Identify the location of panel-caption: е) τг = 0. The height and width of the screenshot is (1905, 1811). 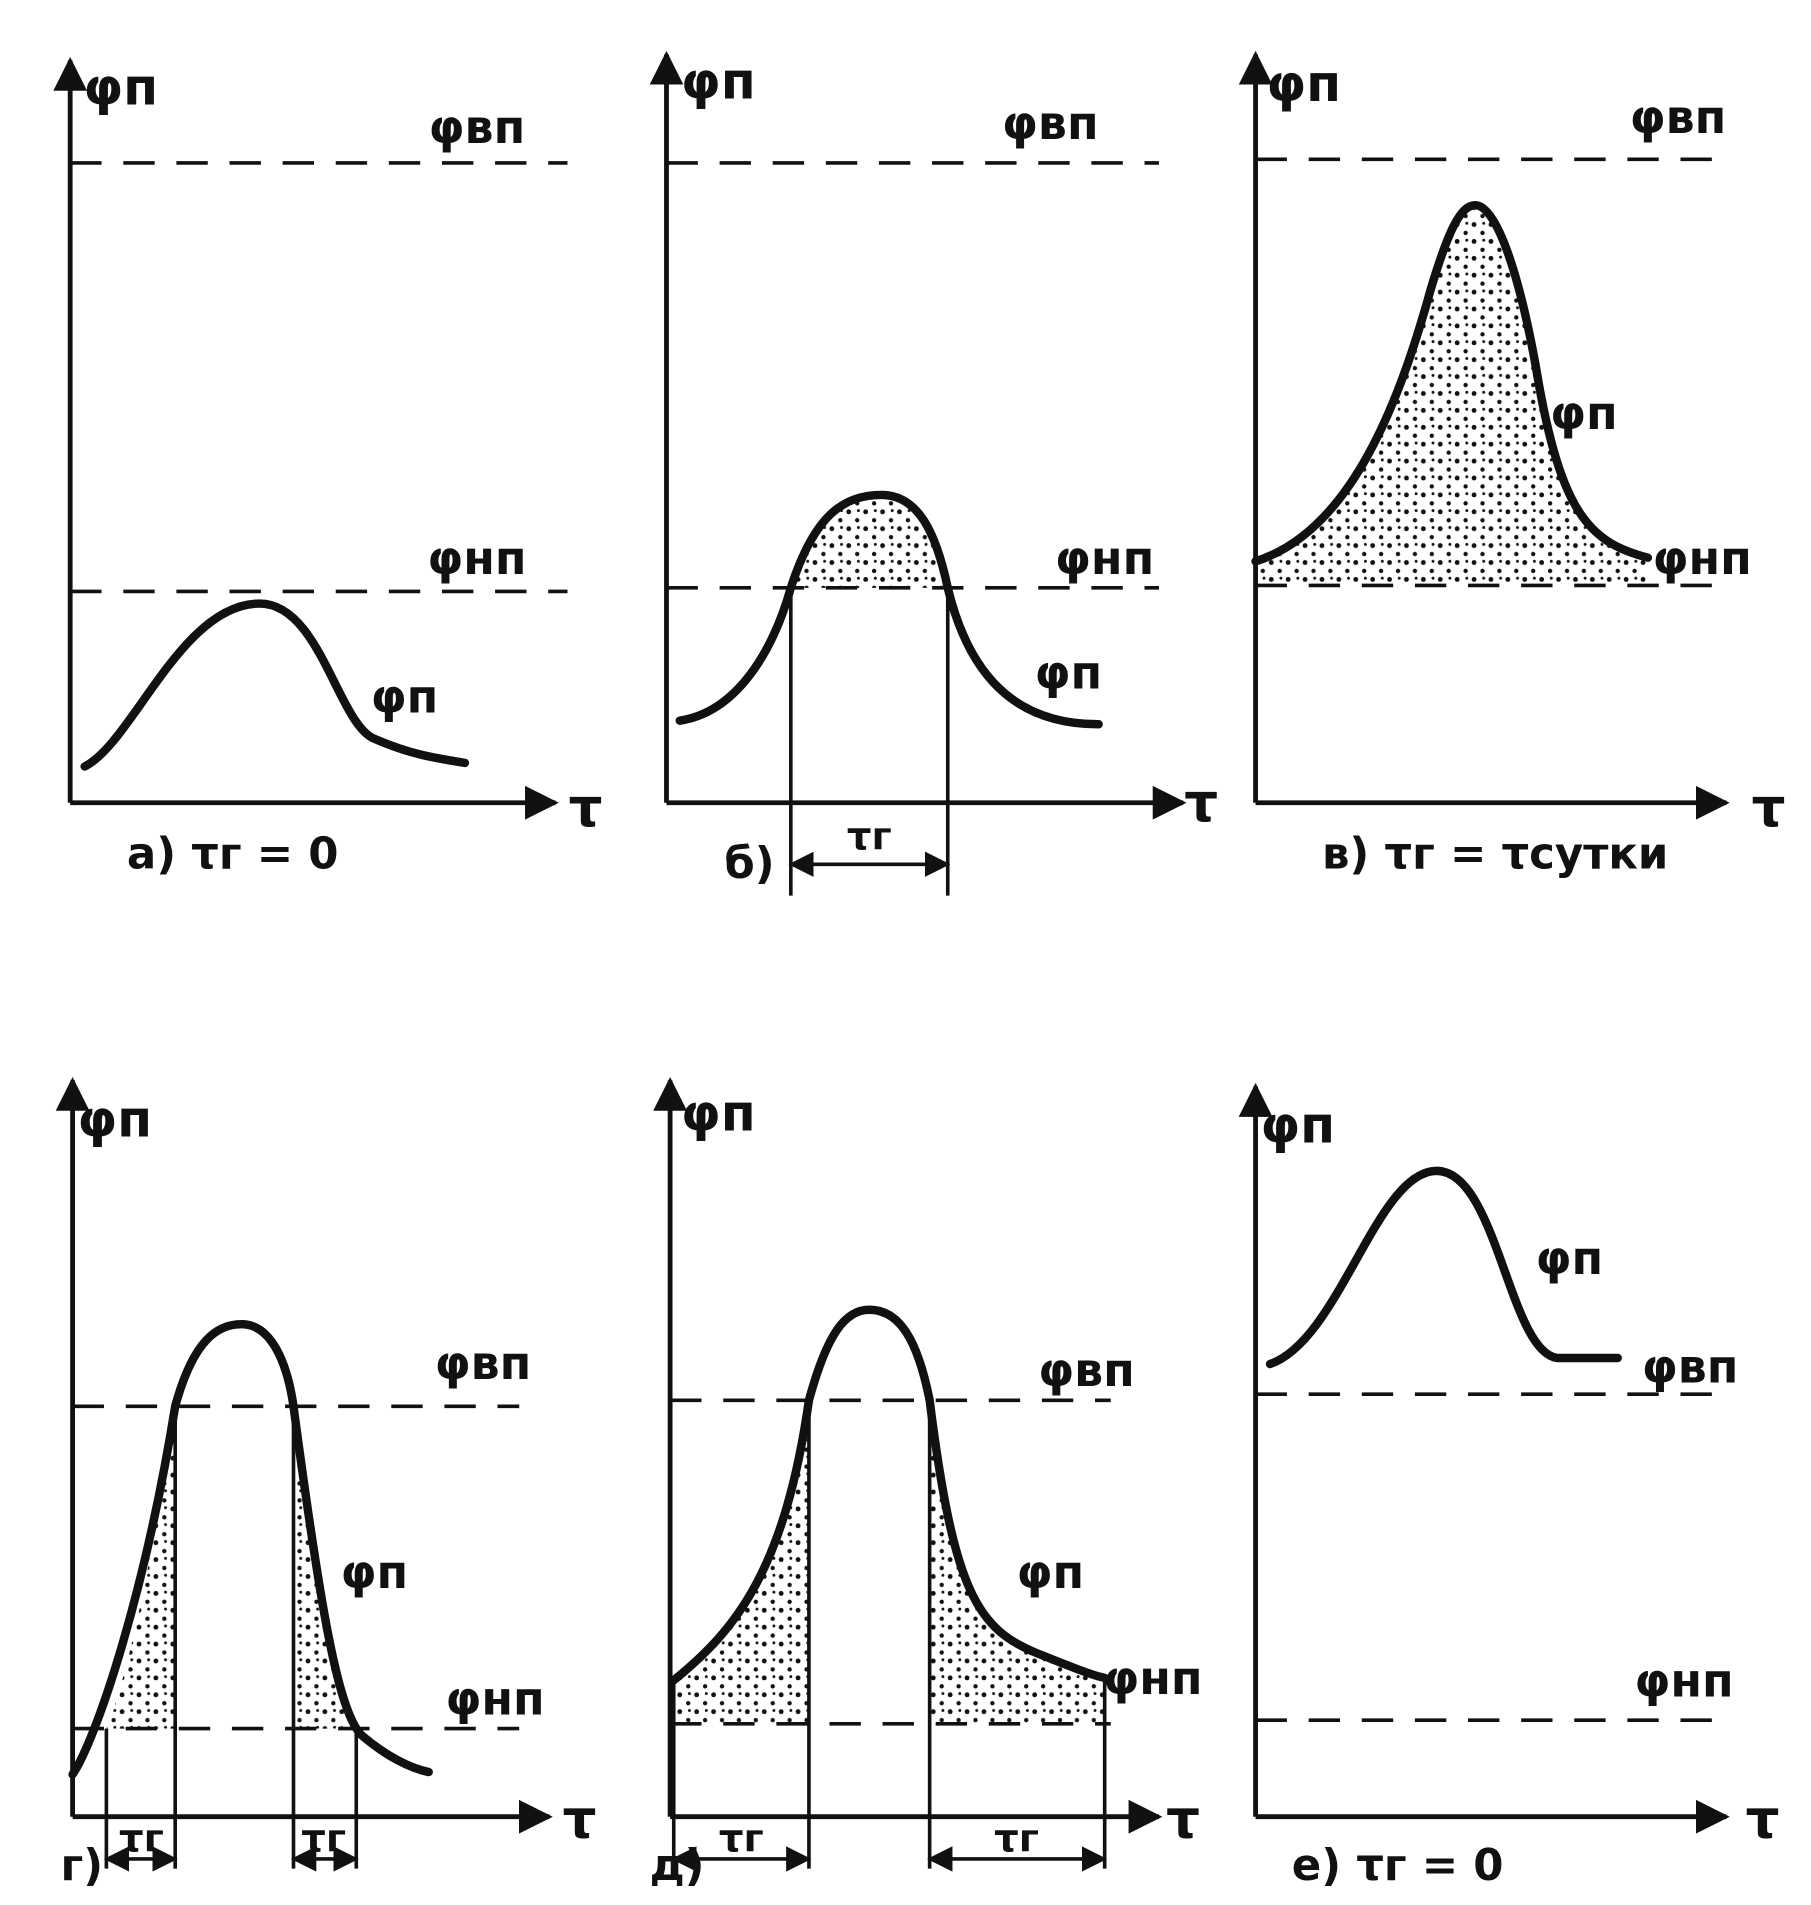
(1398, 1866).